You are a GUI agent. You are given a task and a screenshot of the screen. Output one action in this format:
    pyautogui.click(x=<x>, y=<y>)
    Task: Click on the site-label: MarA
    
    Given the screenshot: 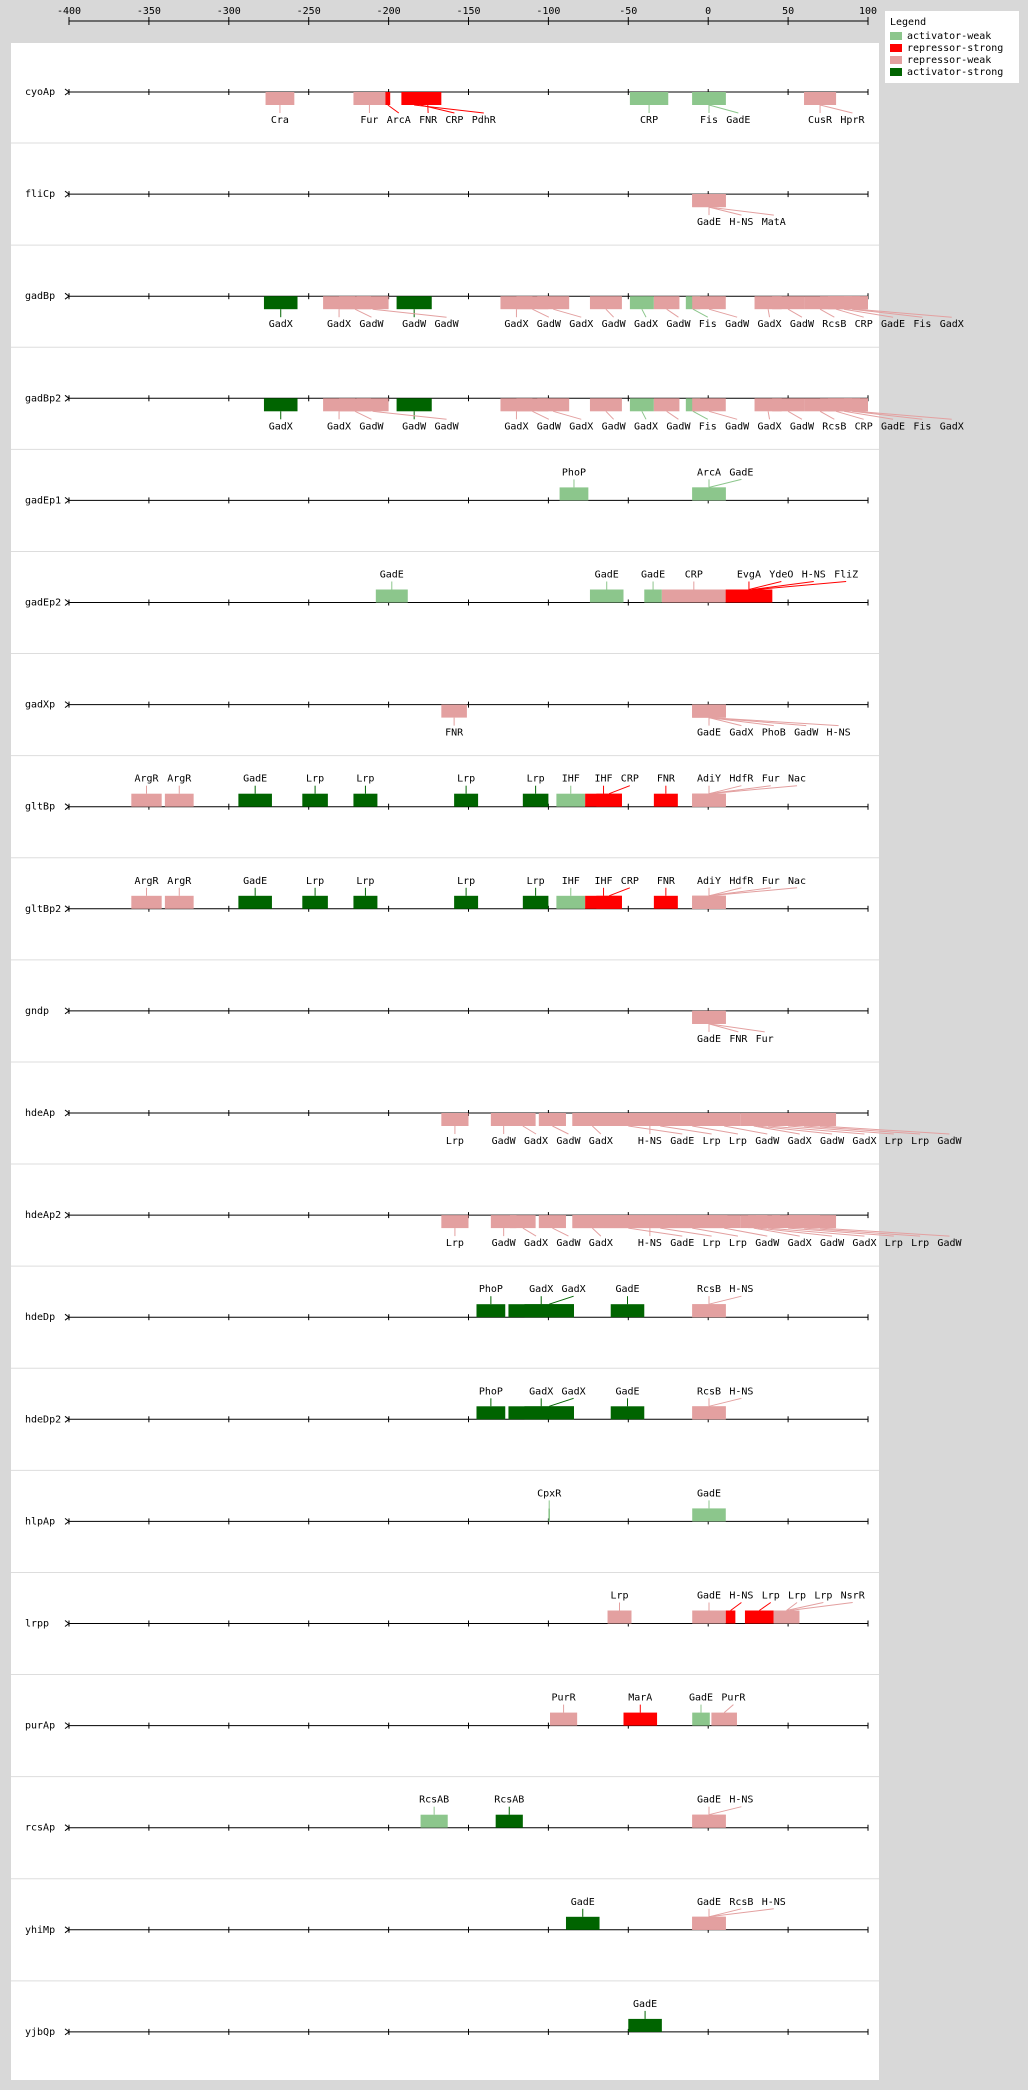 What is the action you would take?
    pyautogui.click(x=640, y=1698)
    